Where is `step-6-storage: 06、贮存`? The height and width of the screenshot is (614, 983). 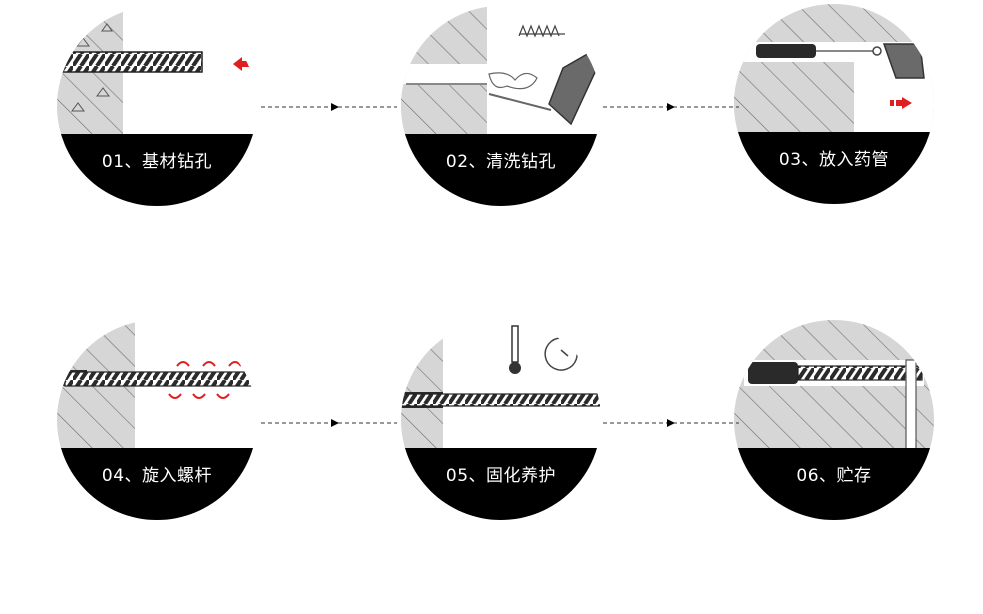 step-6-storage: 06、贮存 is located at coordinates (834, 420).